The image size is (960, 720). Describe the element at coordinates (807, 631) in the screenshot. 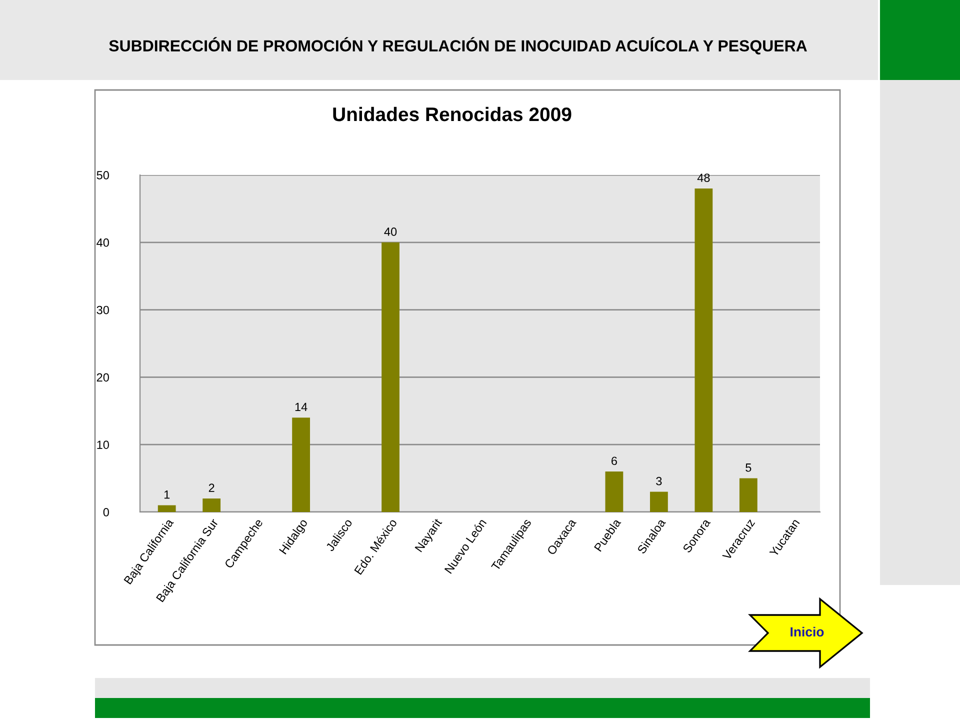

I see `text: Inicio` at that location.